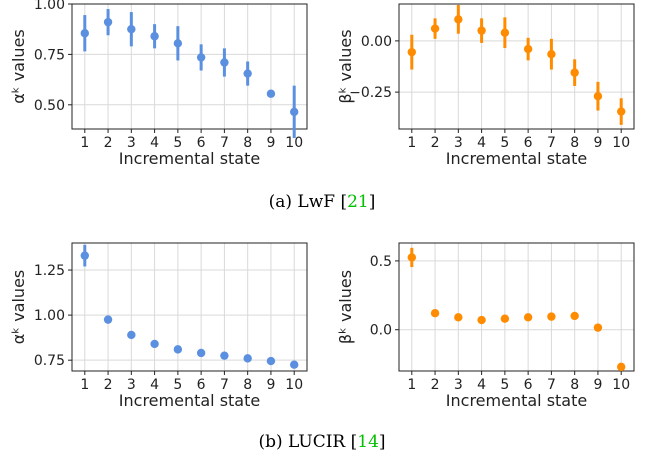 The image size is (645, 457). Describe the element at coordinates (49, 106) in the screenshot. I see `y-tick-label: 0.50` at that location.